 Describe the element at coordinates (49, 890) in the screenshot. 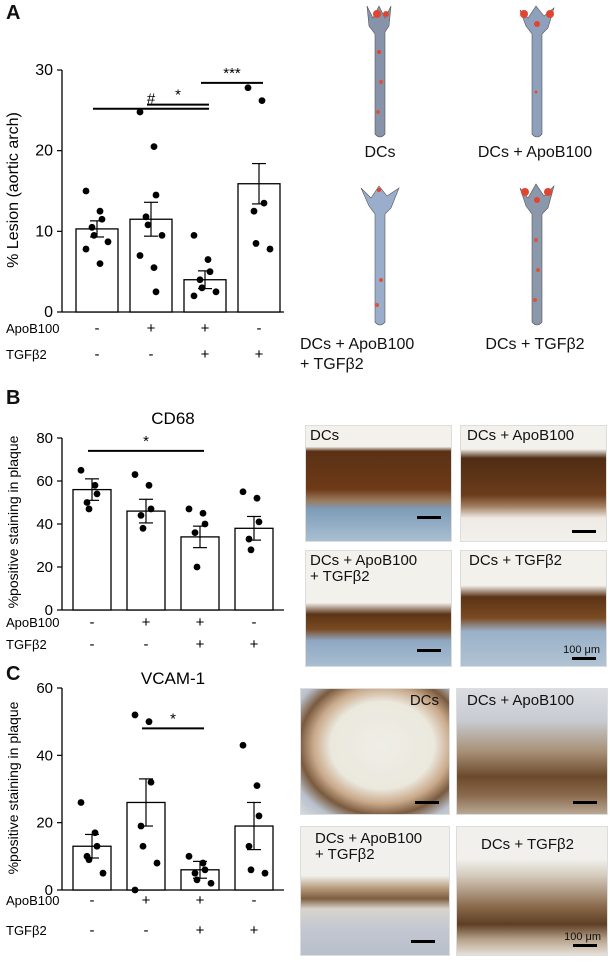

I see `y-tick-label: 0` at that location.